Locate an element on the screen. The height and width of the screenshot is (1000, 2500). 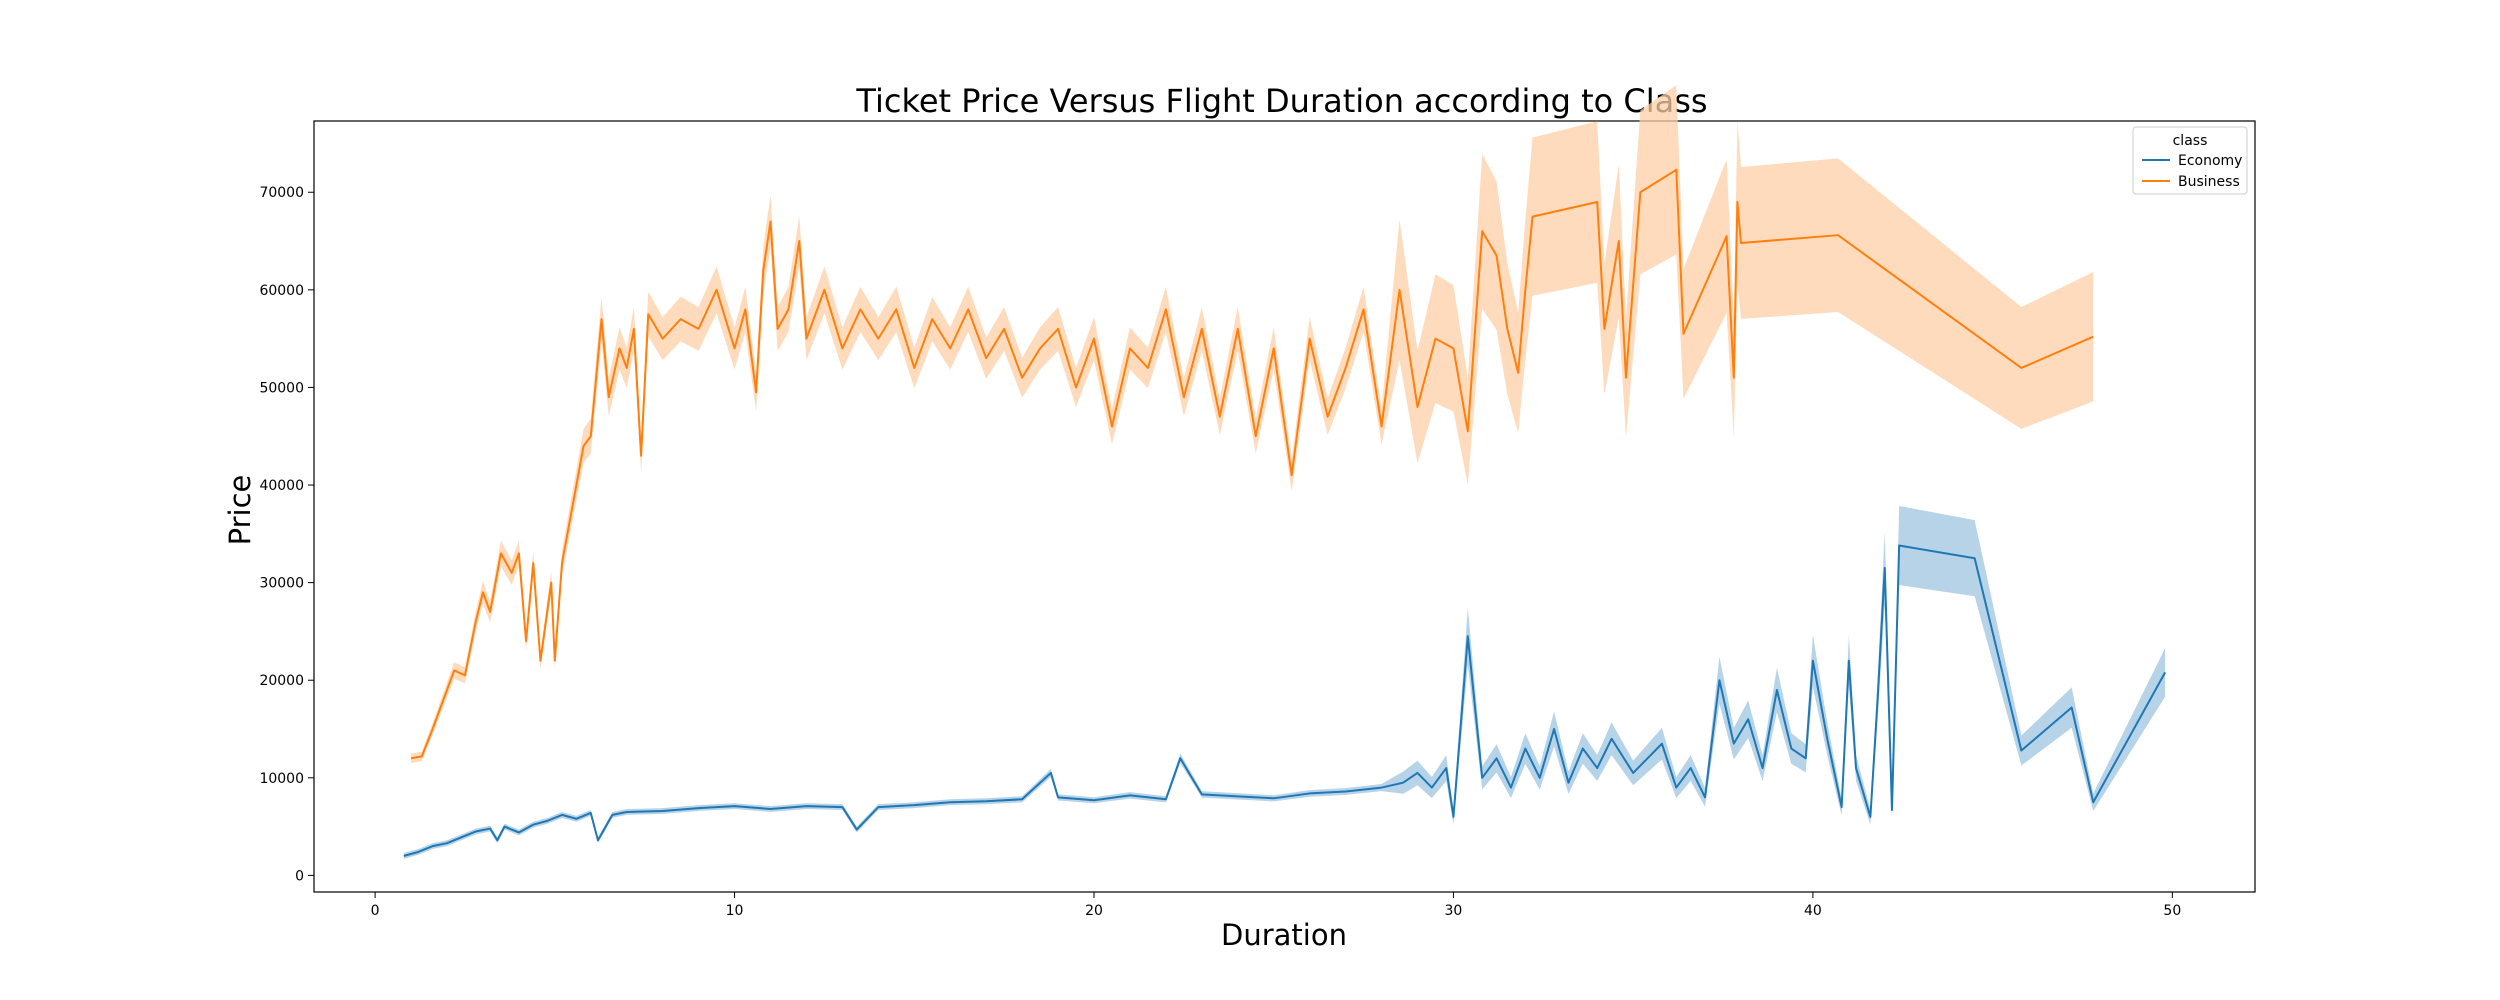
y-tick-label: 20000 is located at coordinates (281, 681).